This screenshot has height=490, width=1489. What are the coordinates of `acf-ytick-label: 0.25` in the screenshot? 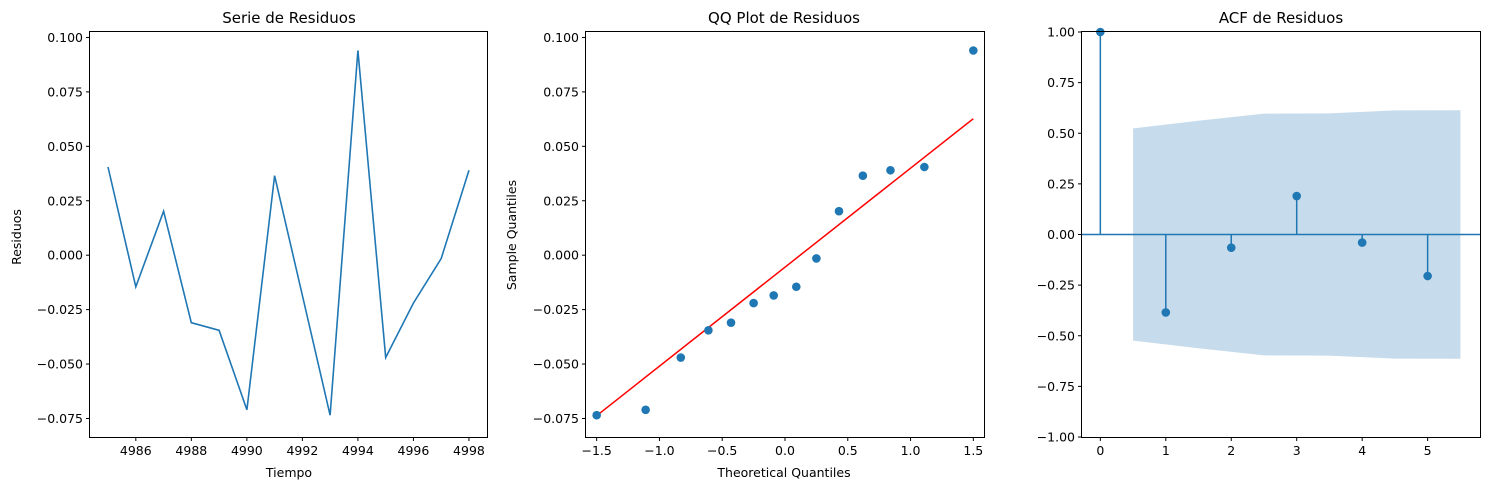 It's located at (1061, 183).